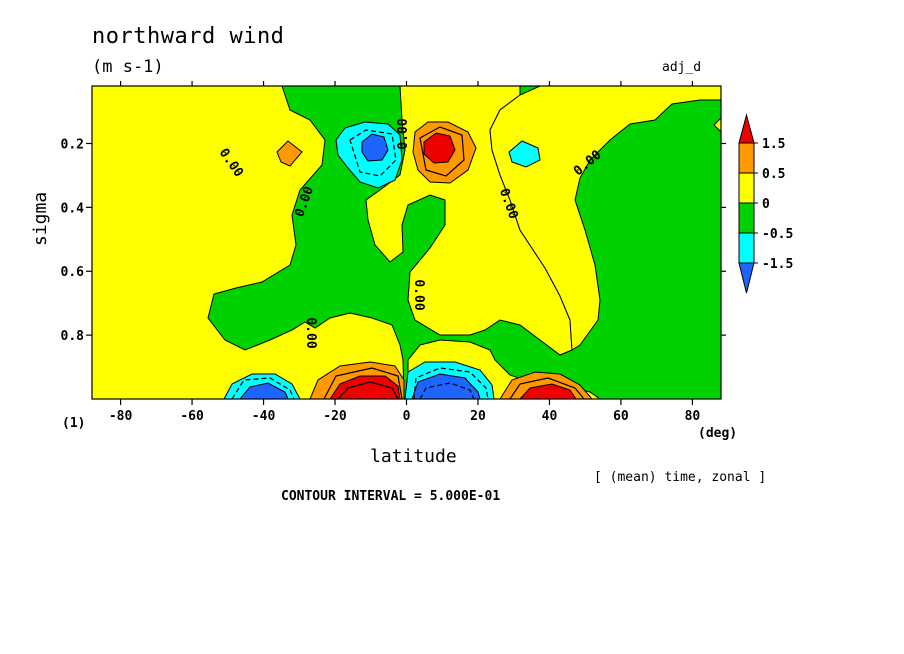 This screenshot has width=904, height=654. What do you see at coordinates (718, 433) in the screenshot?
I see `x-axis-unit: (deg)` at bounding box center [718, 433].